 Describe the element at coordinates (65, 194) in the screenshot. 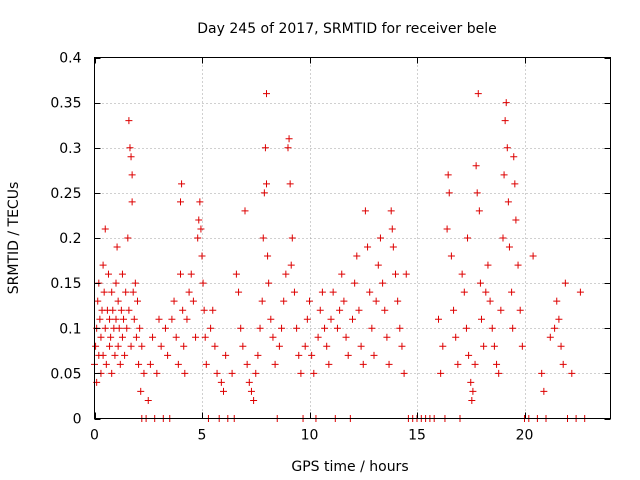

I see `y-tick-label: 0.25` at that location.